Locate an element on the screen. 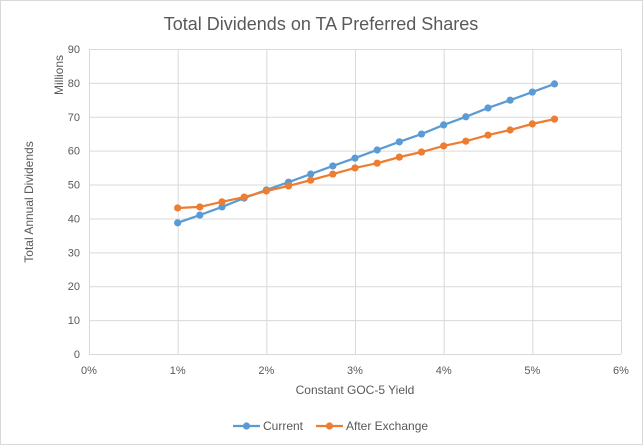 The width and height of the screenshot is (643, 445). series-line is located at coordinates (366, 164).